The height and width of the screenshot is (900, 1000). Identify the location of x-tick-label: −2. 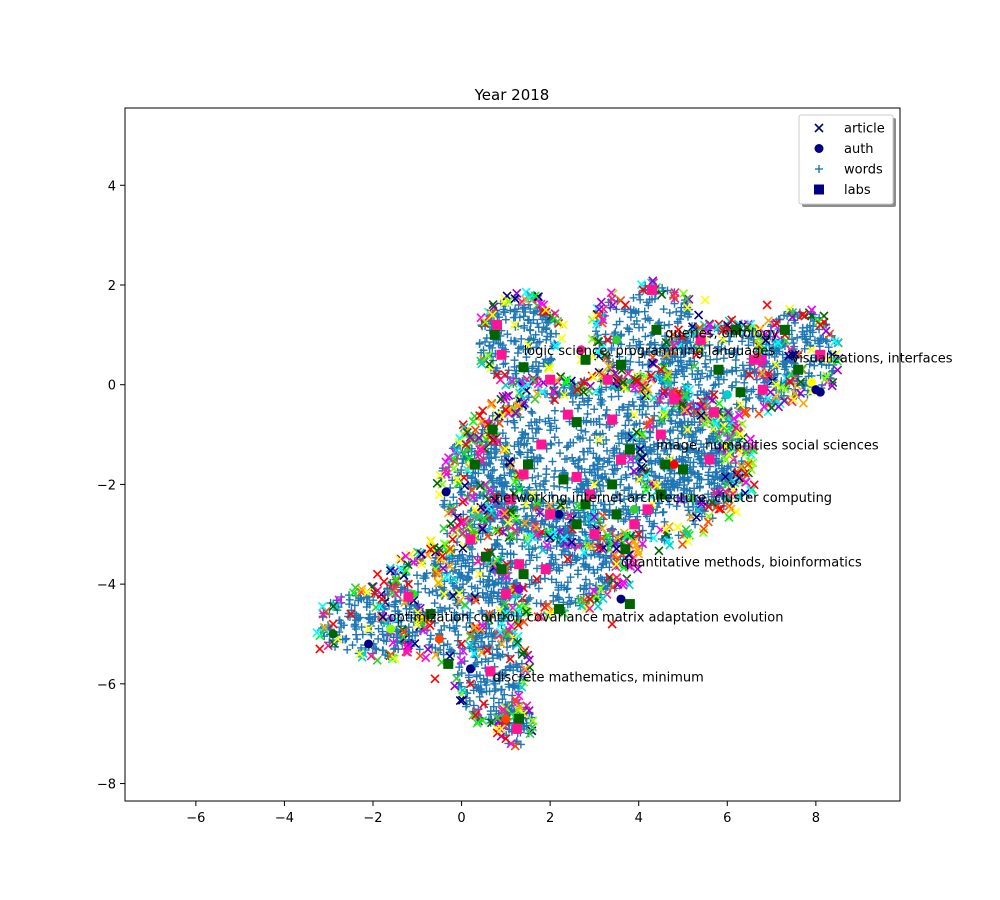
(372, 818).